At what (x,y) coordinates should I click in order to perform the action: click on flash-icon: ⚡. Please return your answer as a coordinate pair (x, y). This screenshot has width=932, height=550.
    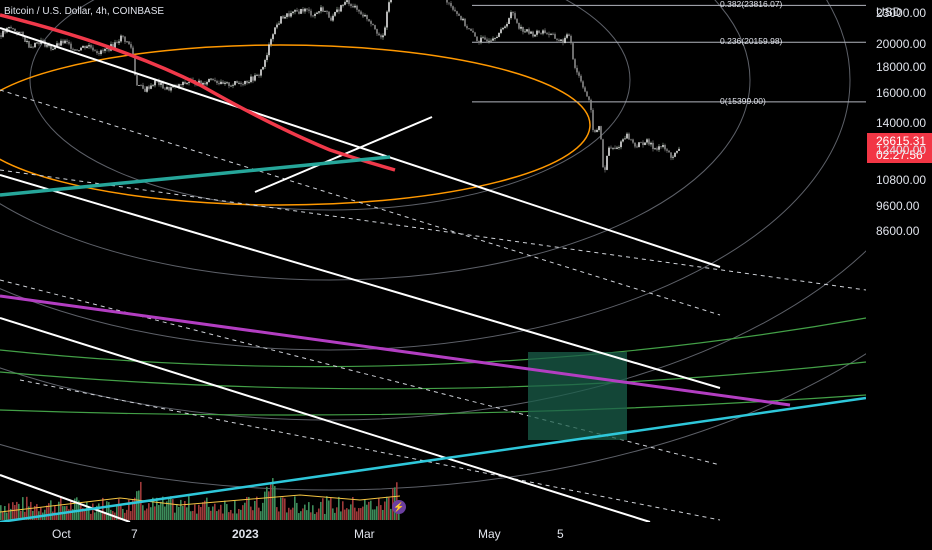
    Looking at the image, I should click on (399, 507).